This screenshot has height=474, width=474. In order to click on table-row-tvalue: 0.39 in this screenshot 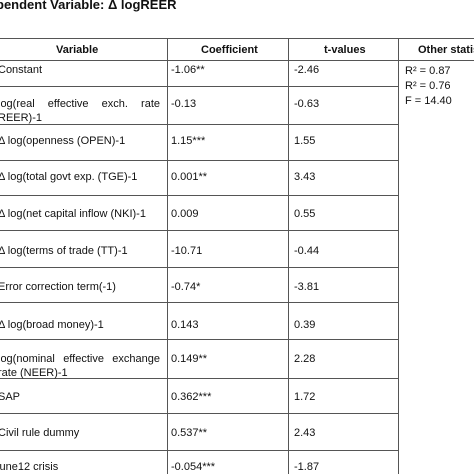, I will do `click(305, 325)`.